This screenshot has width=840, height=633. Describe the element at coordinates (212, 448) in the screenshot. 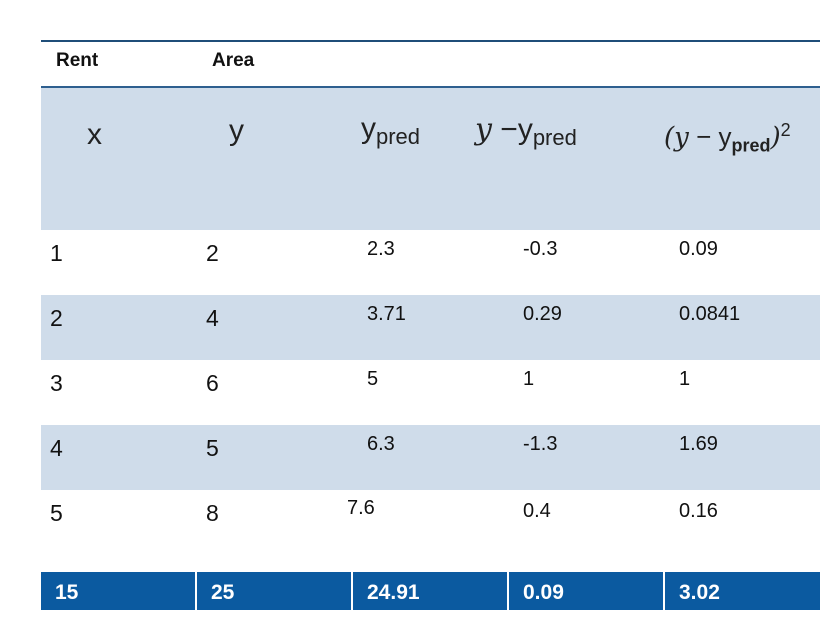

I see `cell-y: 5` at that location.